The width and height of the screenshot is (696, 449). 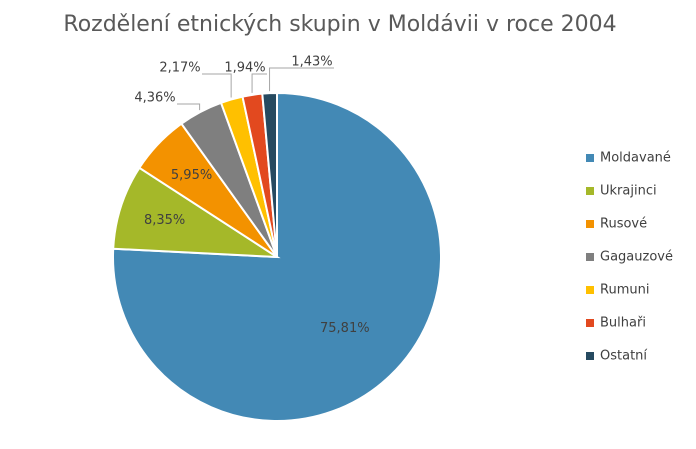 What do you see at coordinates (623, 356) in the screenshot?
I see `legend-label: Ostatní` at bounding box center [623, 356].